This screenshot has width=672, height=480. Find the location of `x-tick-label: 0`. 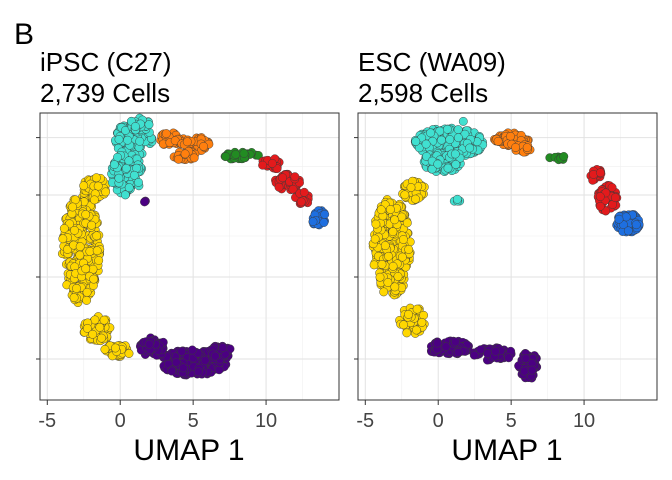

x-tick-label: 0 is located at coordinates (120, 421).